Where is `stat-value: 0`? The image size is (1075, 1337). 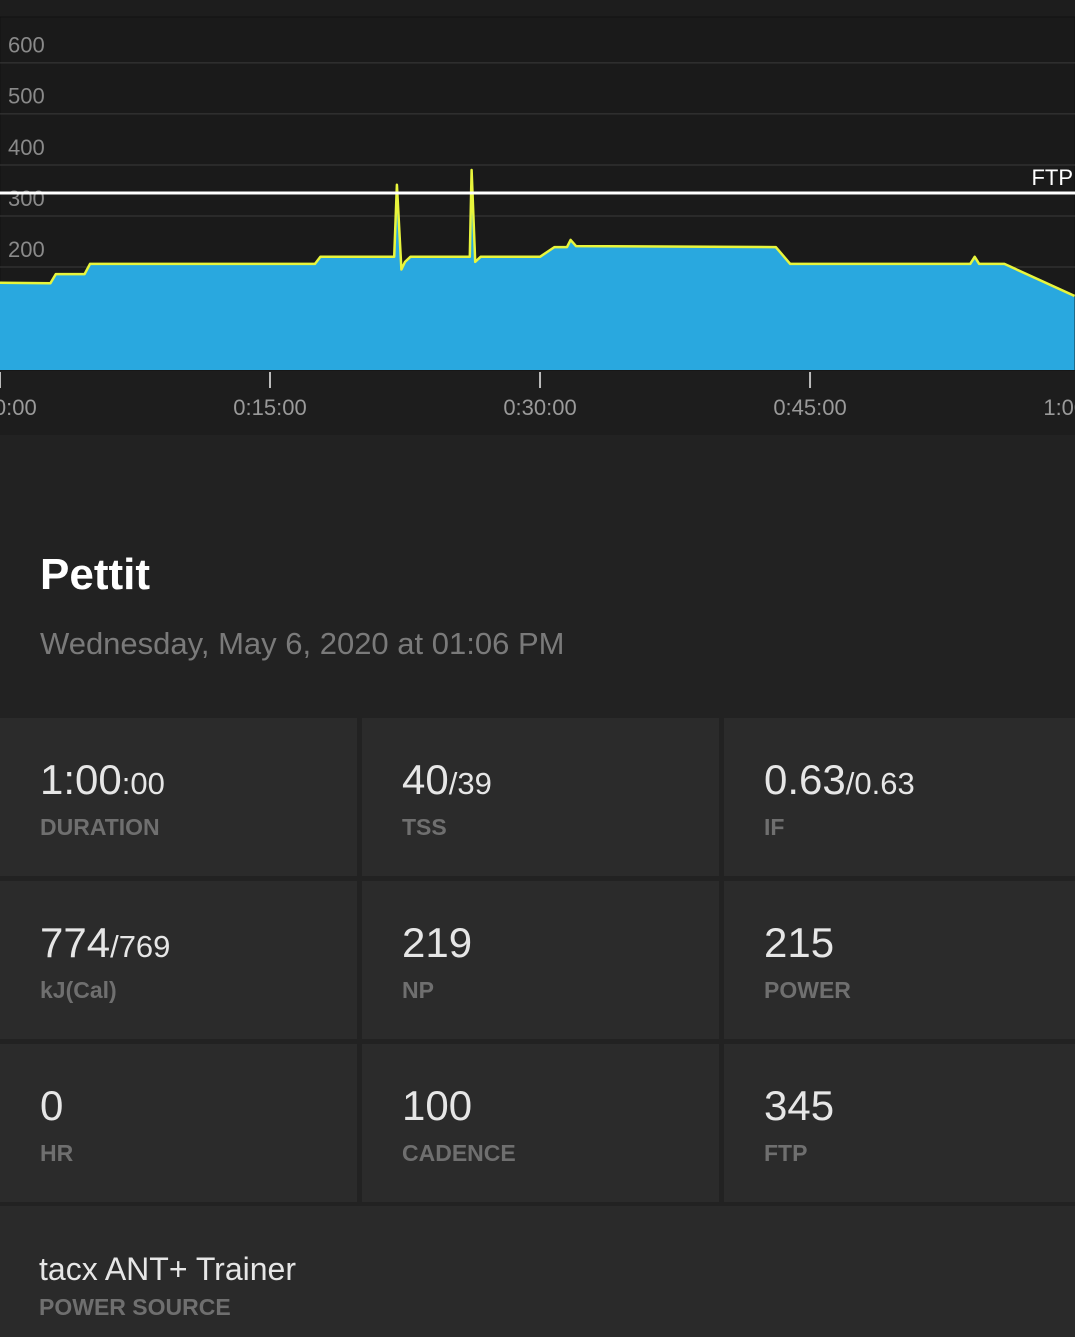
stat-value: 0 is located at coordinates (52, 1105).